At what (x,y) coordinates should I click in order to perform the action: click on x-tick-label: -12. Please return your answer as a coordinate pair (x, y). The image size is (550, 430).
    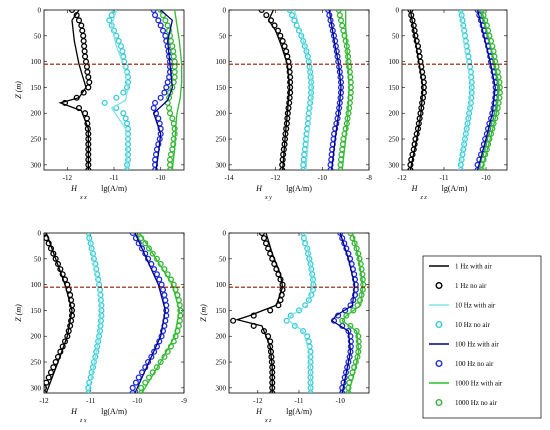
    Looking at the image, I should click on (68, 178).